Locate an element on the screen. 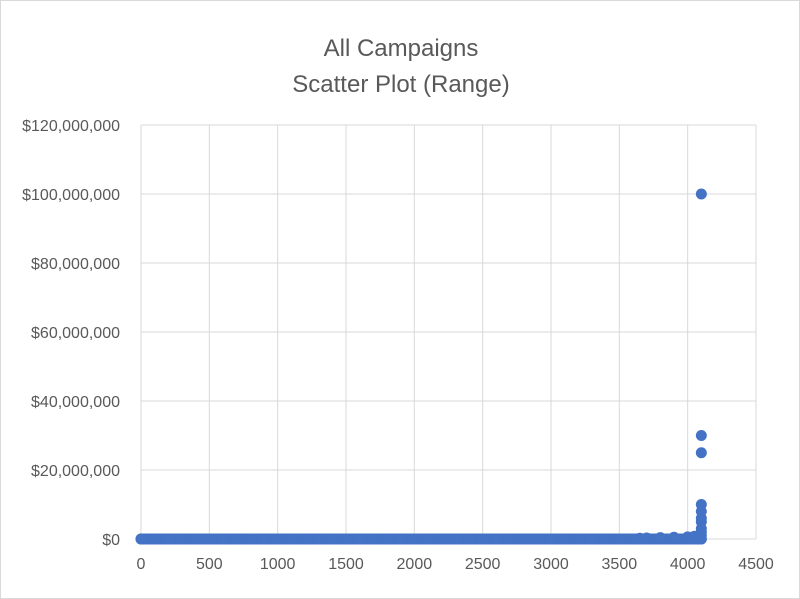 This screenshot has width=800, height=599. y-tick-label: $60,000,000 is located at coordinates (75, 333).